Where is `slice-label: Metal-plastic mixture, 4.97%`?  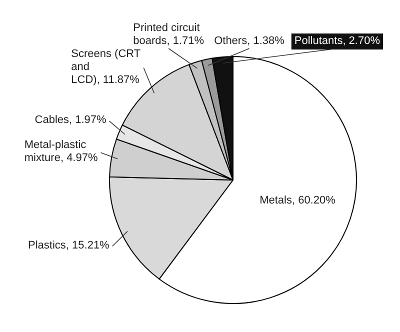
slice-label: Metal-plastic mixture, 4.97% is located at coordinates (61, 151).